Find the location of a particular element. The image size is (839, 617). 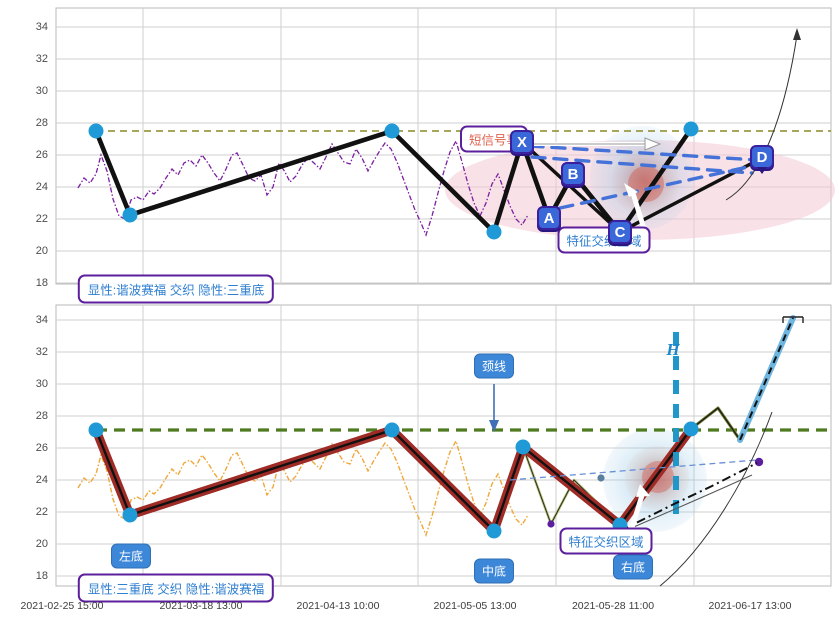

annotation-right-bottom: 右底 is located at coordinates (633, 567).